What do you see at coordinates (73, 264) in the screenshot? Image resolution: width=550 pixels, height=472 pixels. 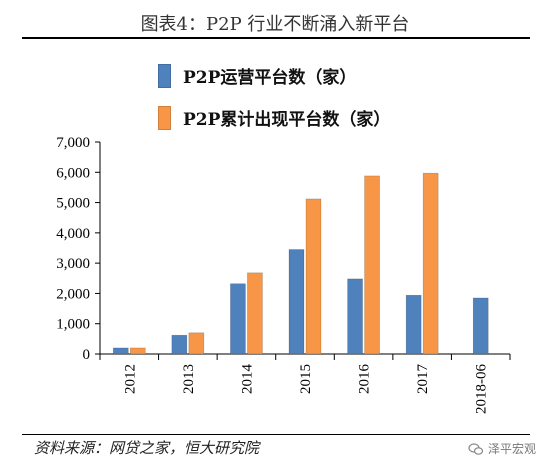 I see `y-tick-label: 3,000` at bounding box center [73, 264].